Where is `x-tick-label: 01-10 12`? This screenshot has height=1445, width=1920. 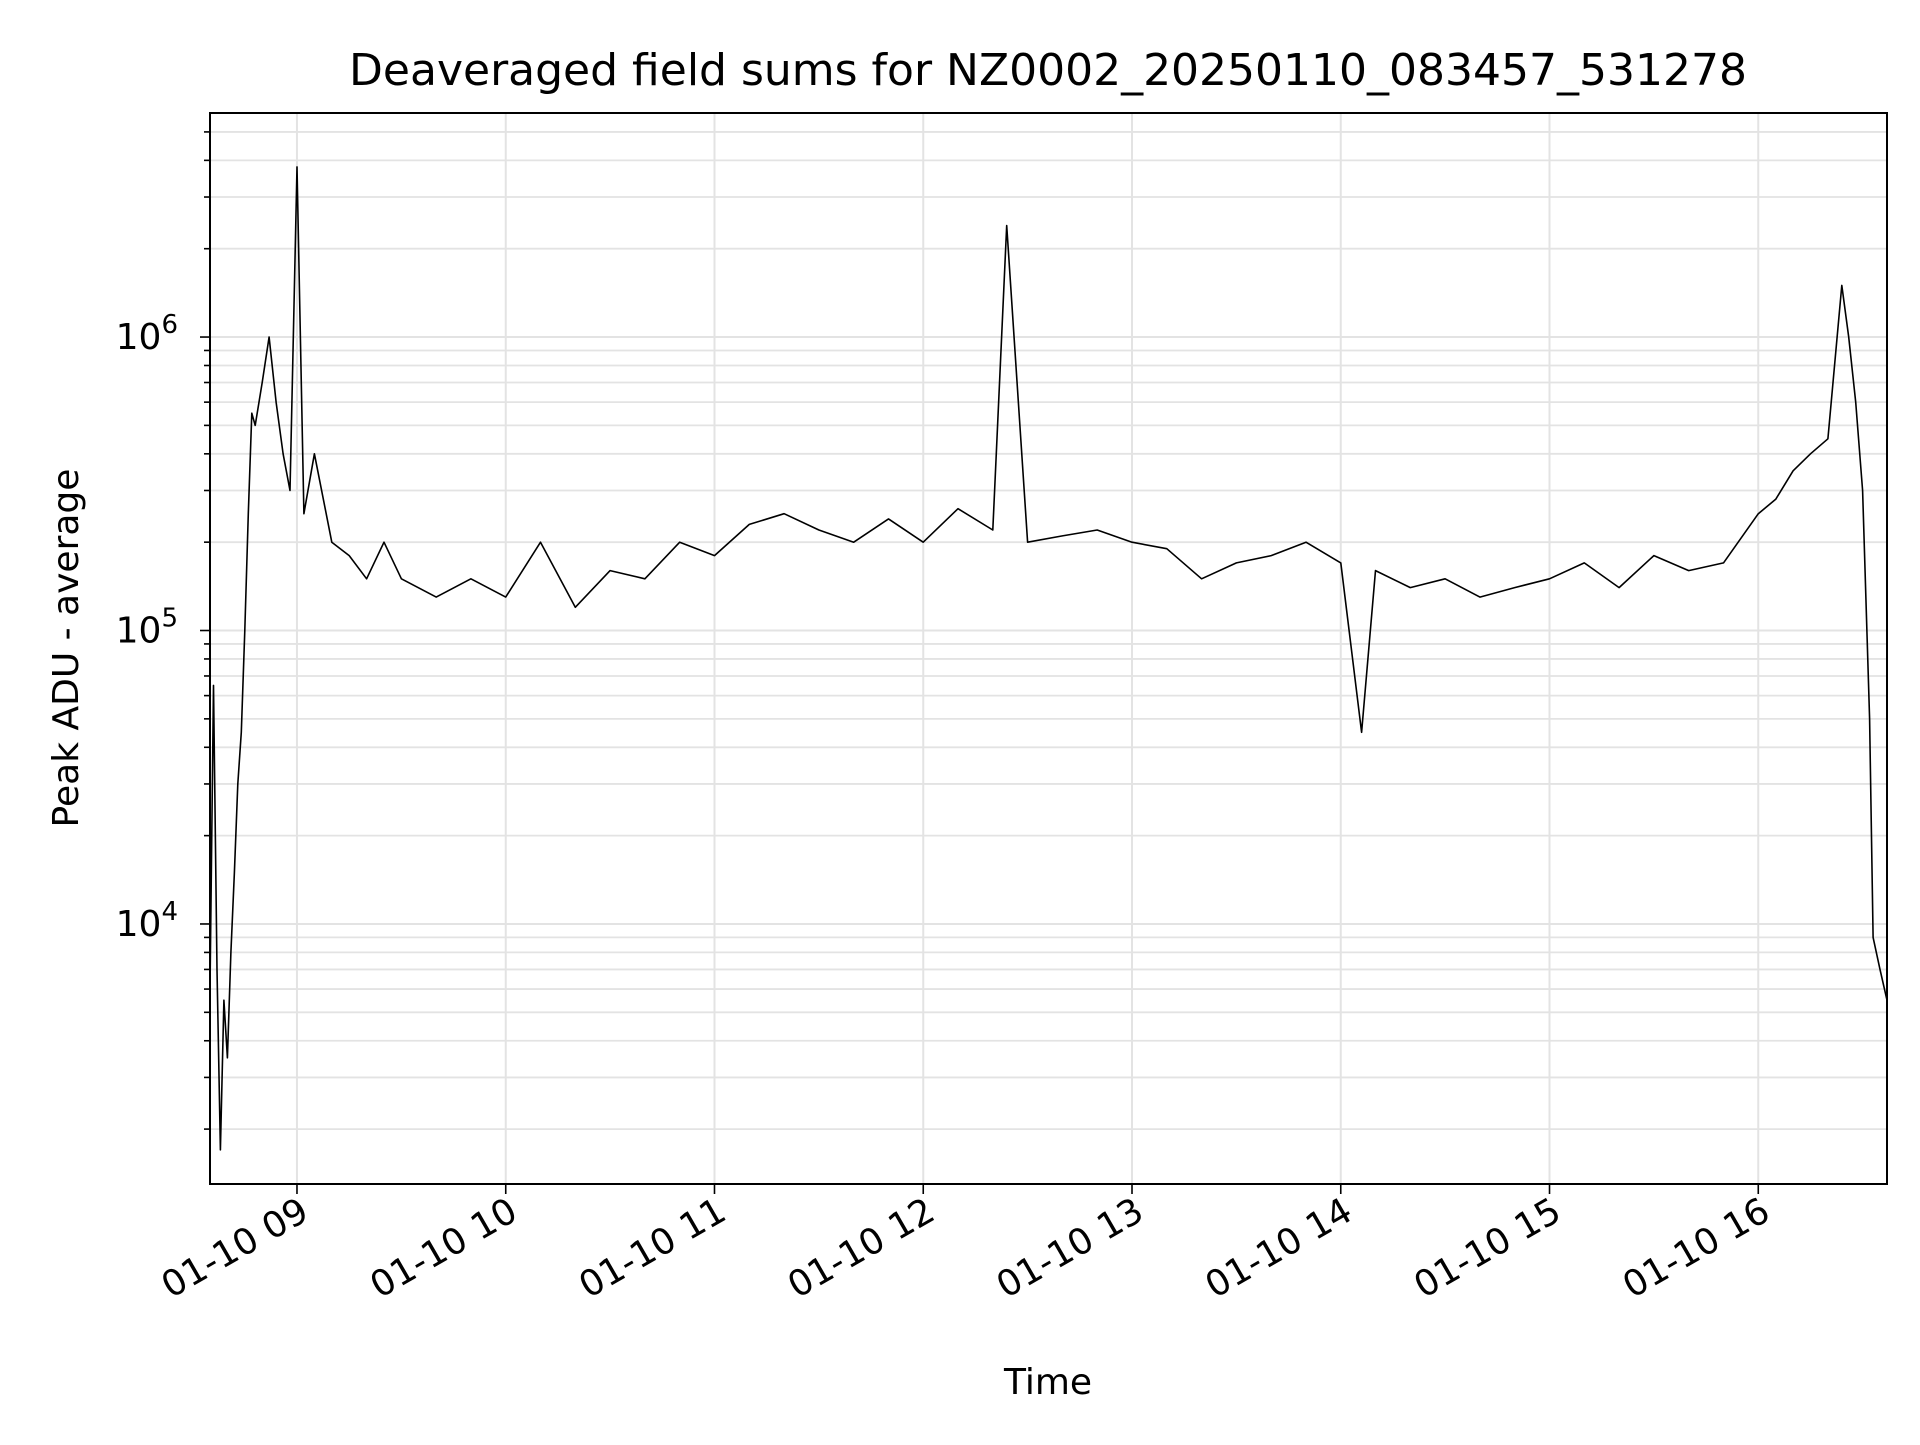
x-tick-label: 01-10 12 is located at coordinates (861, 1248).